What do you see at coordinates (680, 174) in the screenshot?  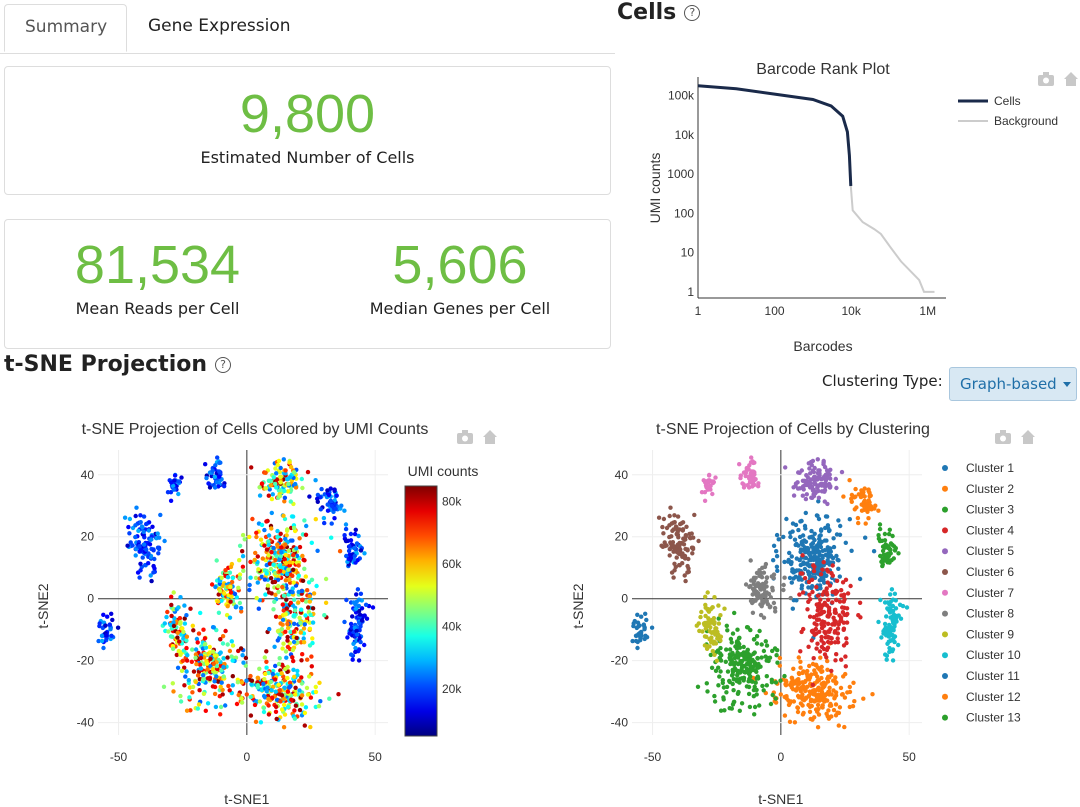 I see `y-tick-label: 1000` at bounding box center [680, 174].